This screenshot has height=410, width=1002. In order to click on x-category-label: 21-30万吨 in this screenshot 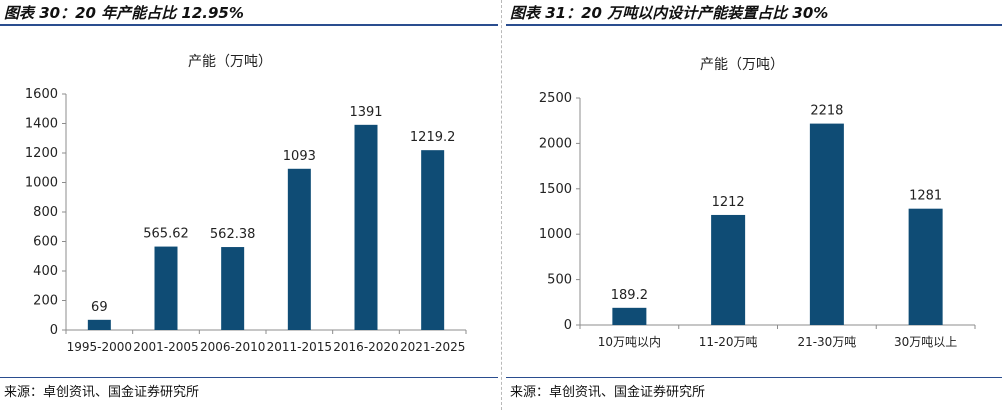, I will do `click(826, 342)`.